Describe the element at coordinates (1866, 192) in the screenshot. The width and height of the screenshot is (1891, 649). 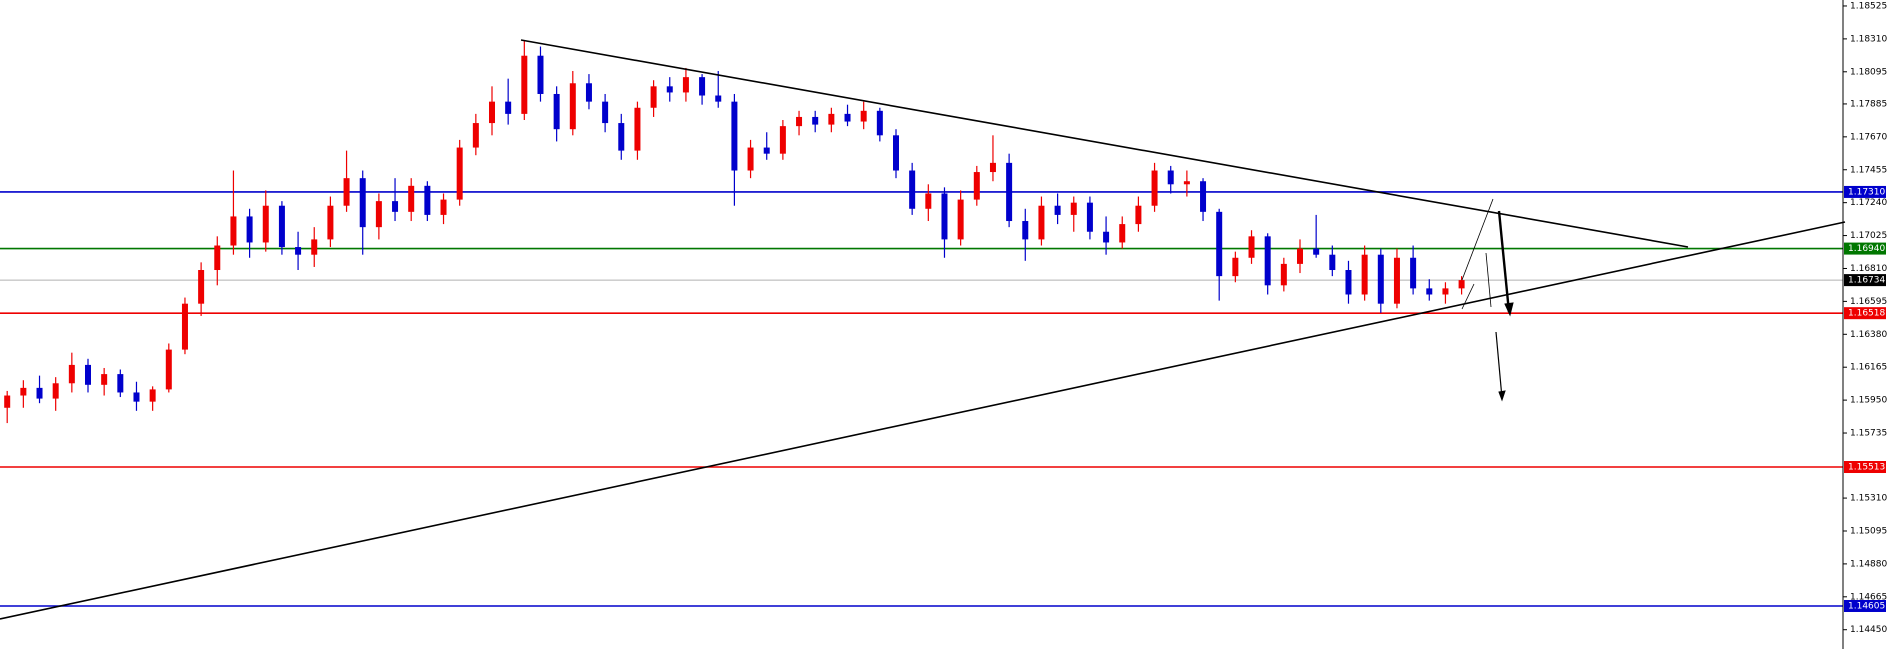
I see `level-label: 1.17310` at that location.